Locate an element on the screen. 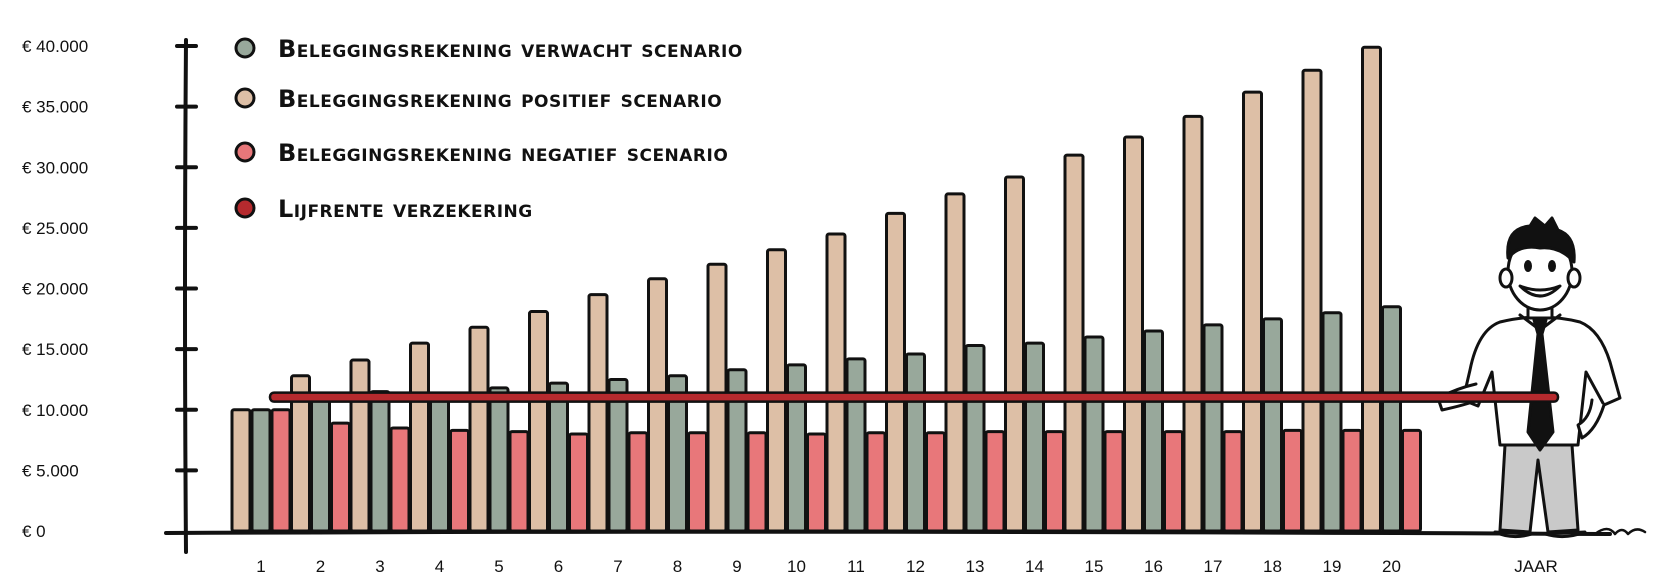 The width and height of the screenshot is (1662, 587). x-tick-label: 20 is located at coordinates (1391, 566).